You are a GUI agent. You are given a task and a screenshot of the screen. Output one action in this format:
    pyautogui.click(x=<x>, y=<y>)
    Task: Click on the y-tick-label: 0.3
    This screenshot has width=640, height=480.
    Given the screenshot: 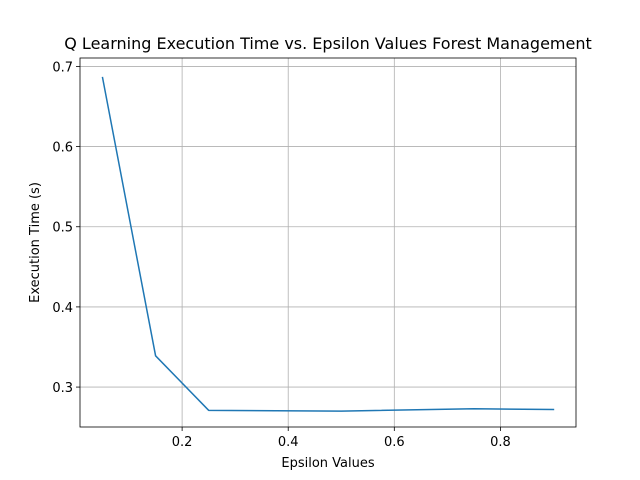 What is the action you would take?
    pyautogui.click(x=62, y=388)
    